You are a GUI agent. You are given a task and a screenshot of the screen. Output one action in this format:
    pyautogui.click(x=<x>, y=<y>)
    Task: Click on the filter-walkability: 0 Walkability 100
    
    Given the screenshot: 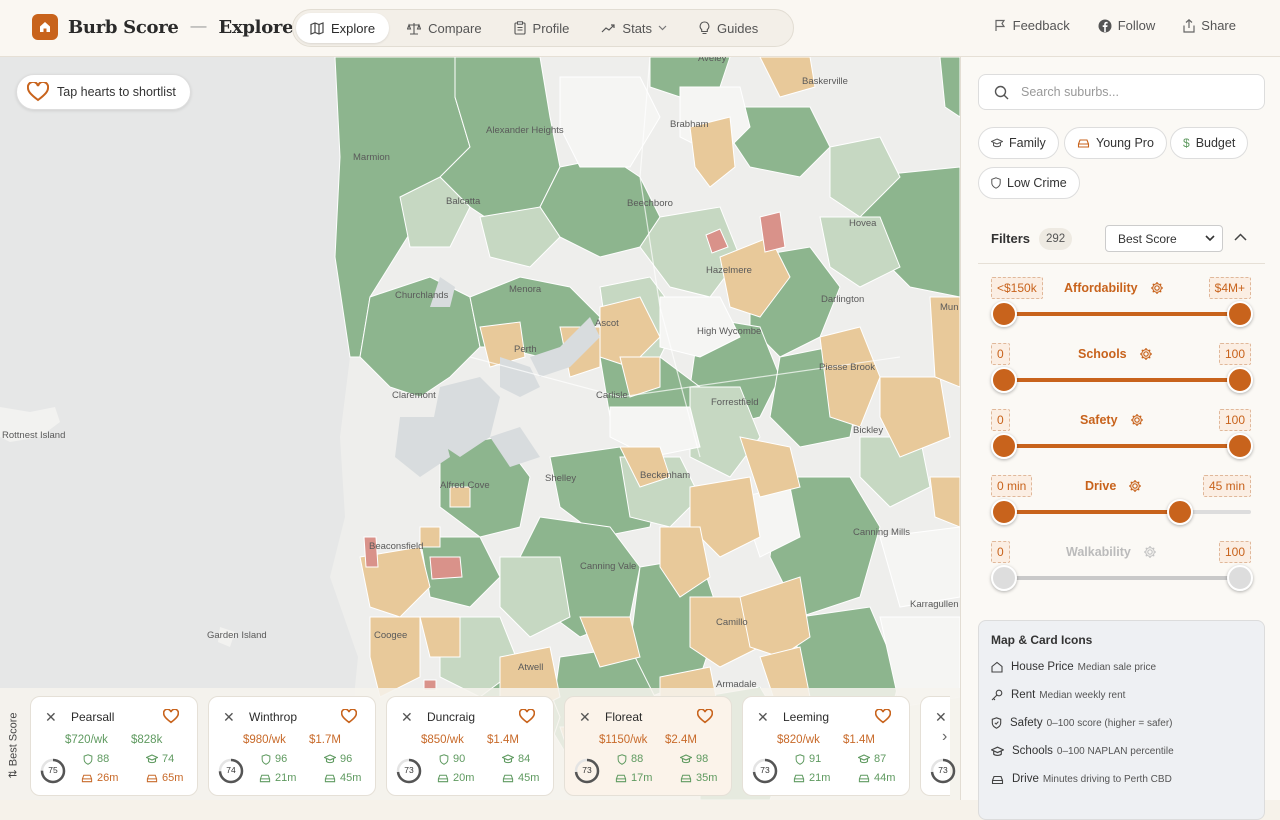 What is the action you would take?
    pyautogui.click(x=1122, y=571)
    